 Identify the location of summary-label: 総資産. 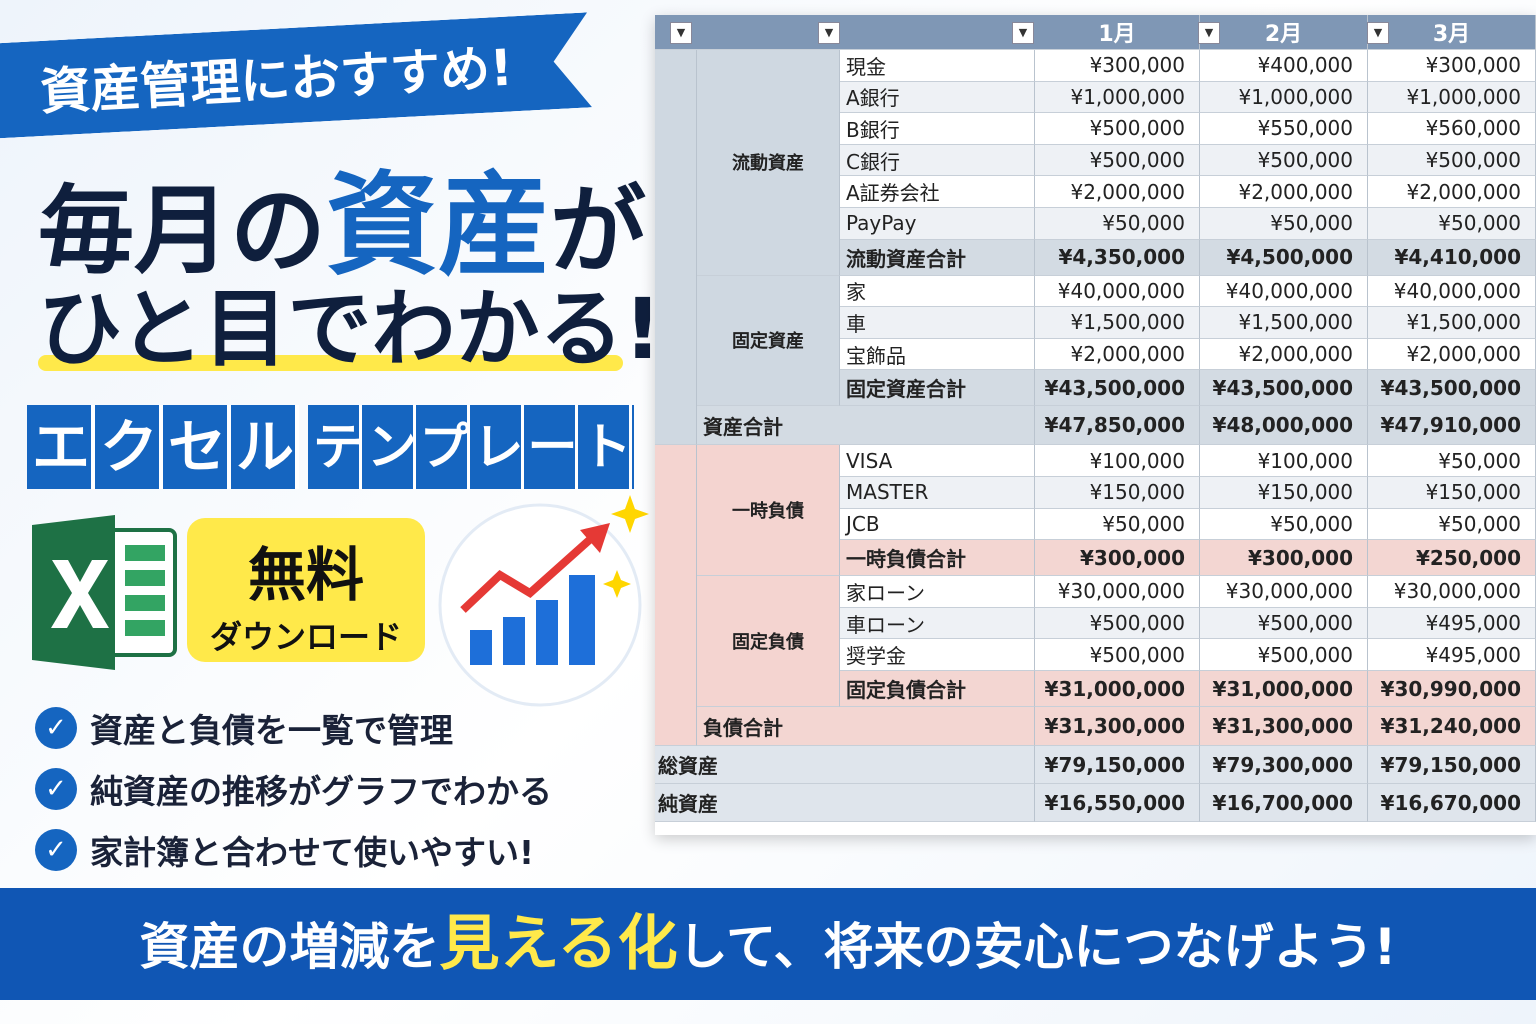
(845, 765).